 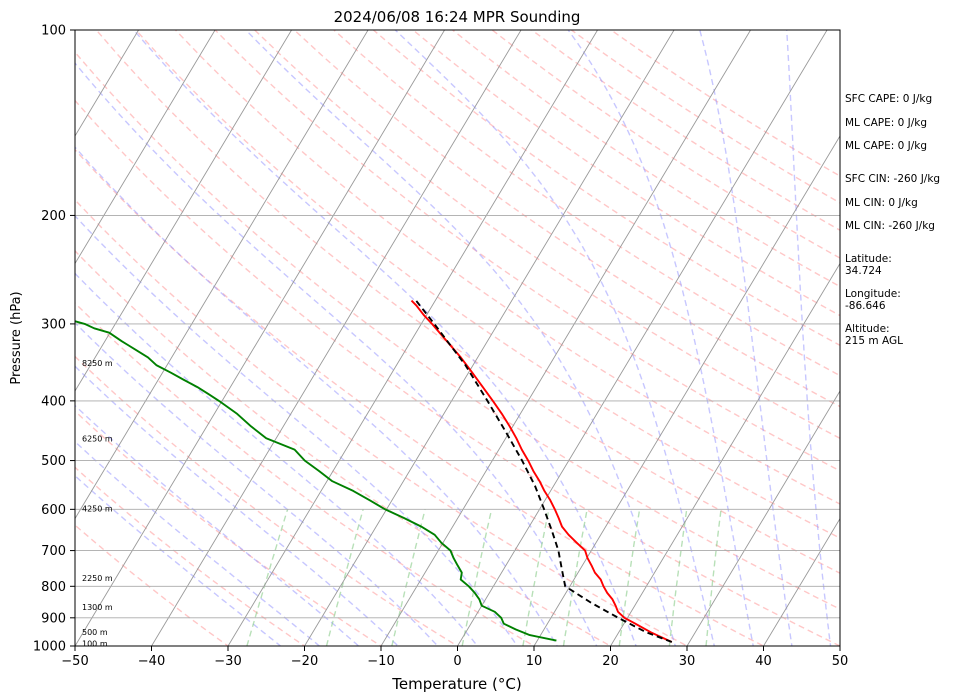 I want to click on ml-cape-text-2: ML CAPE: 0 J/kg, so click(x=886, y=146).